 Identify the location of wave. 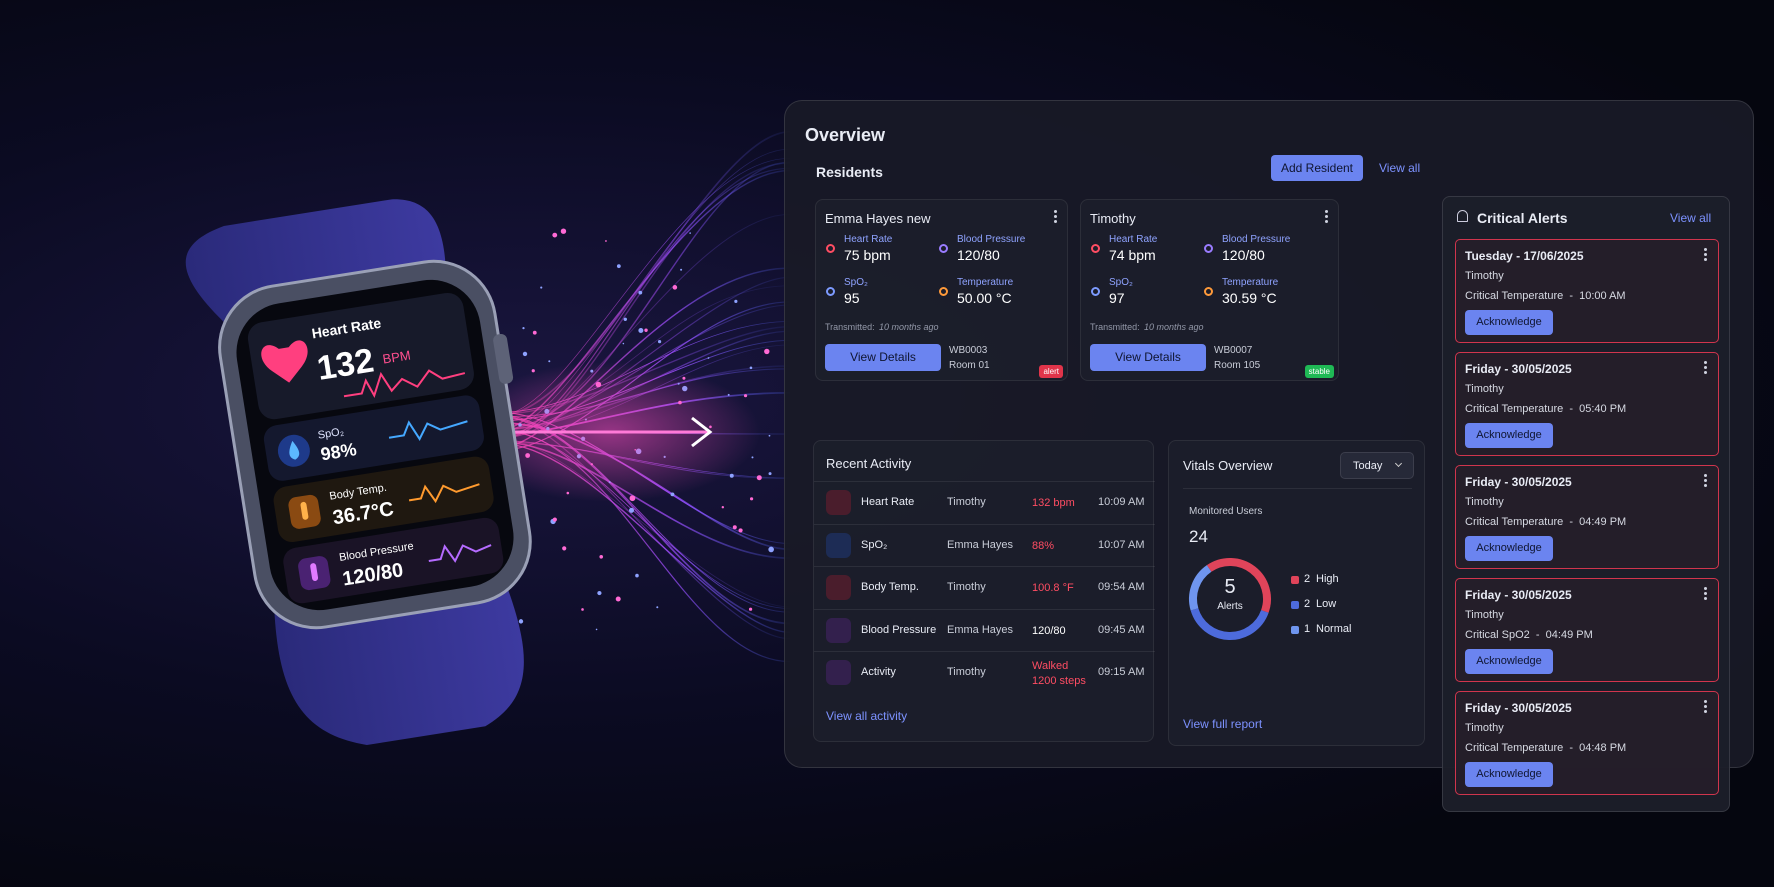
(428, 430).